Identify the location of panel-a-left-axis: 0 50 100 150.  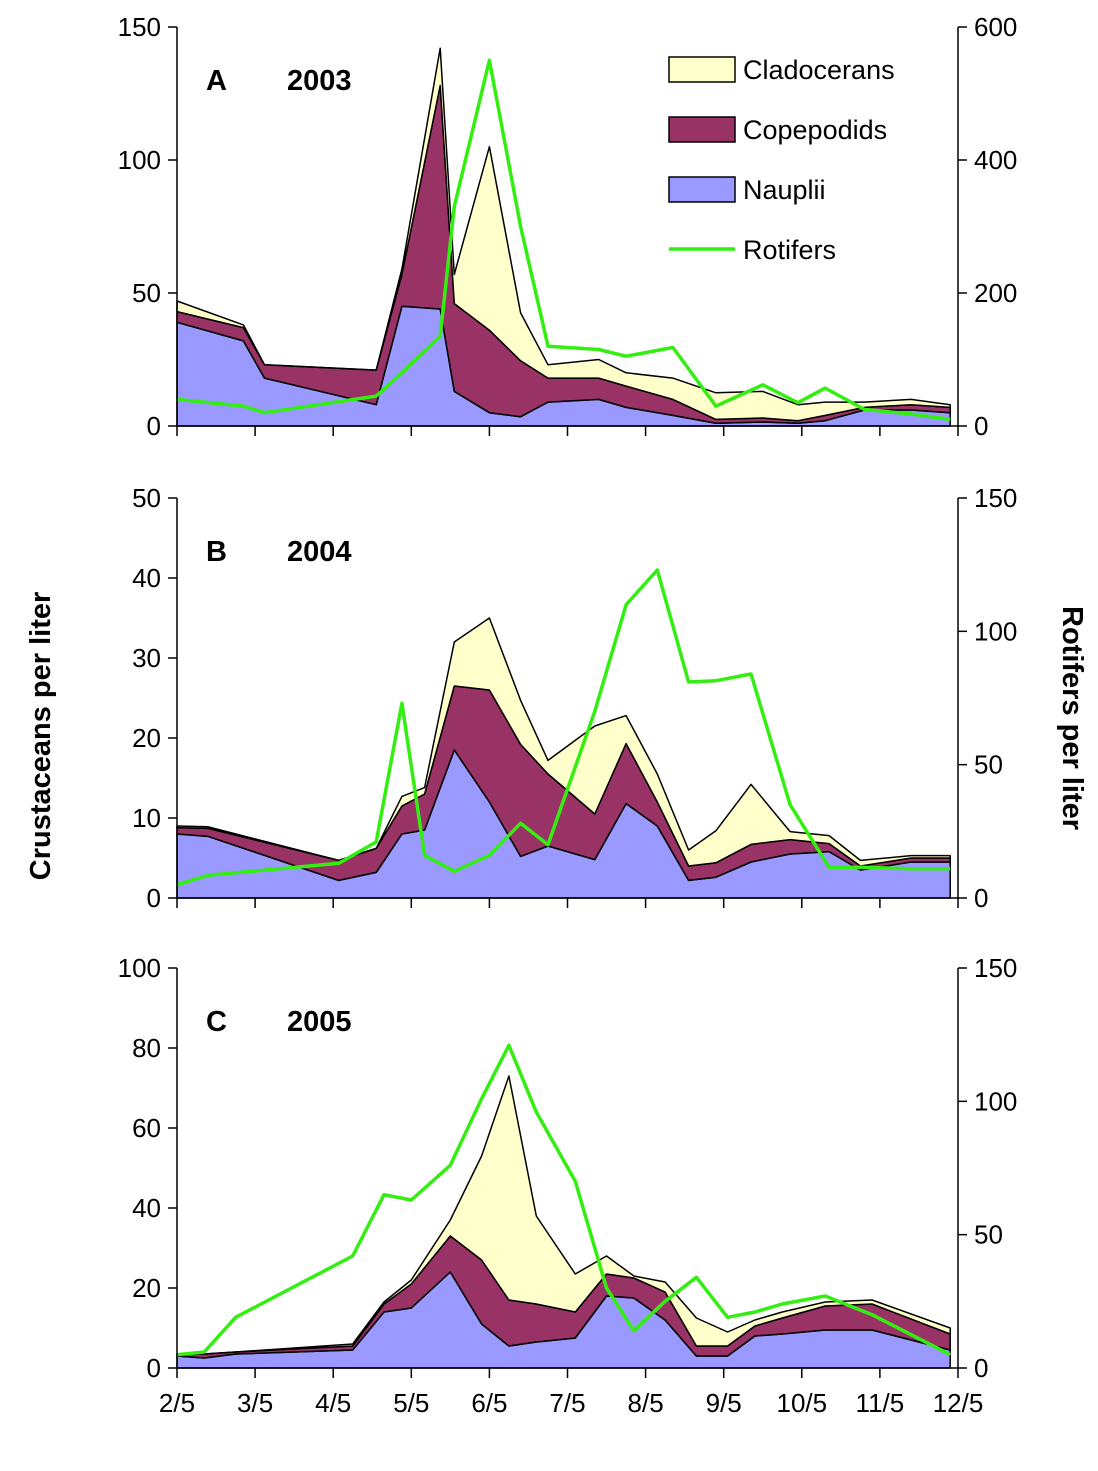
(148, 226).